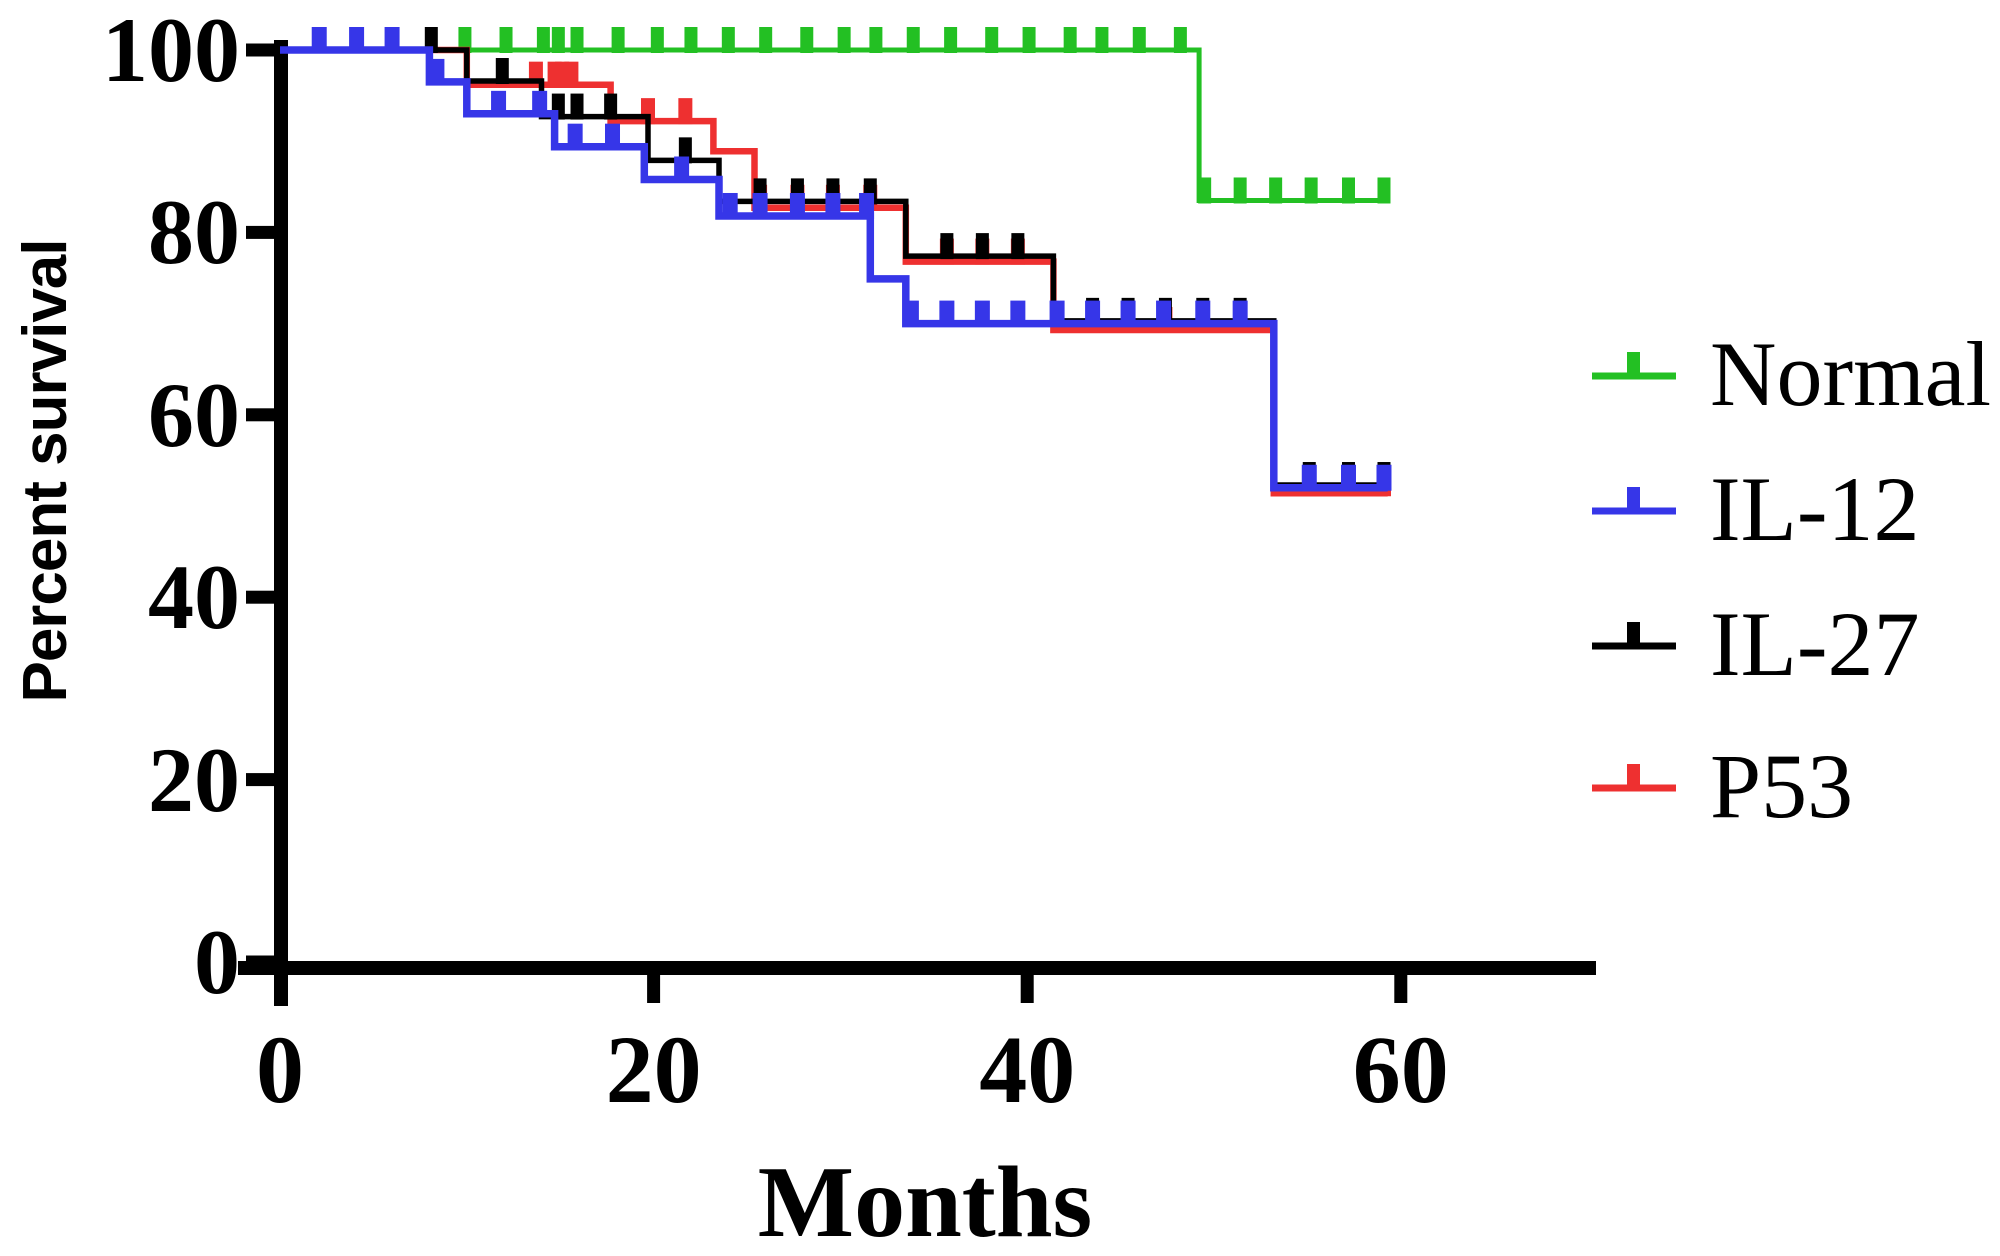  Describe the element at coordinates (1782, 786) in the screenshot. I see `legend-label-p53: P53` at that location.